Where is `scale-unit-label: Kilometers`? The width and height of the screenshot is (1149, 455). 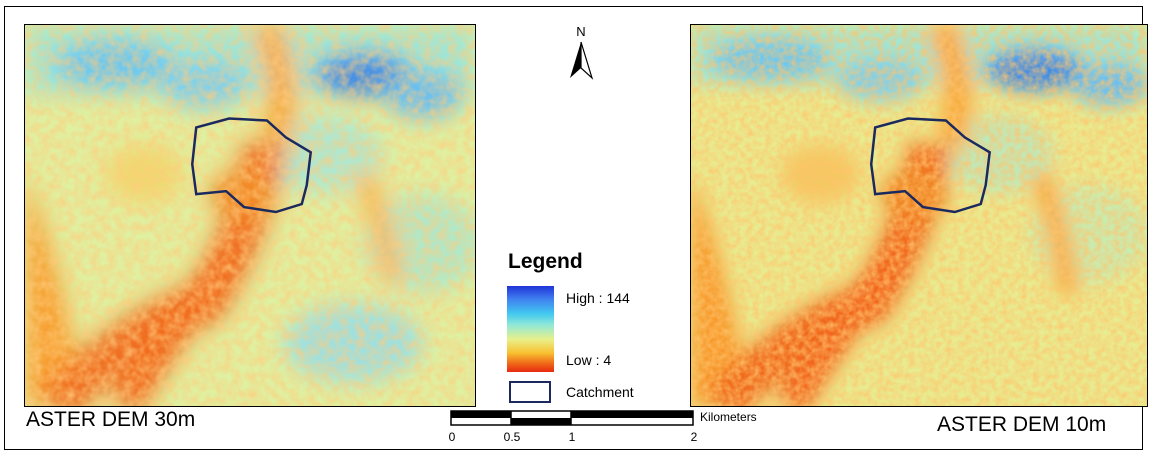
scale-unit-label: Kilometers is located at coordinates (728, 417).